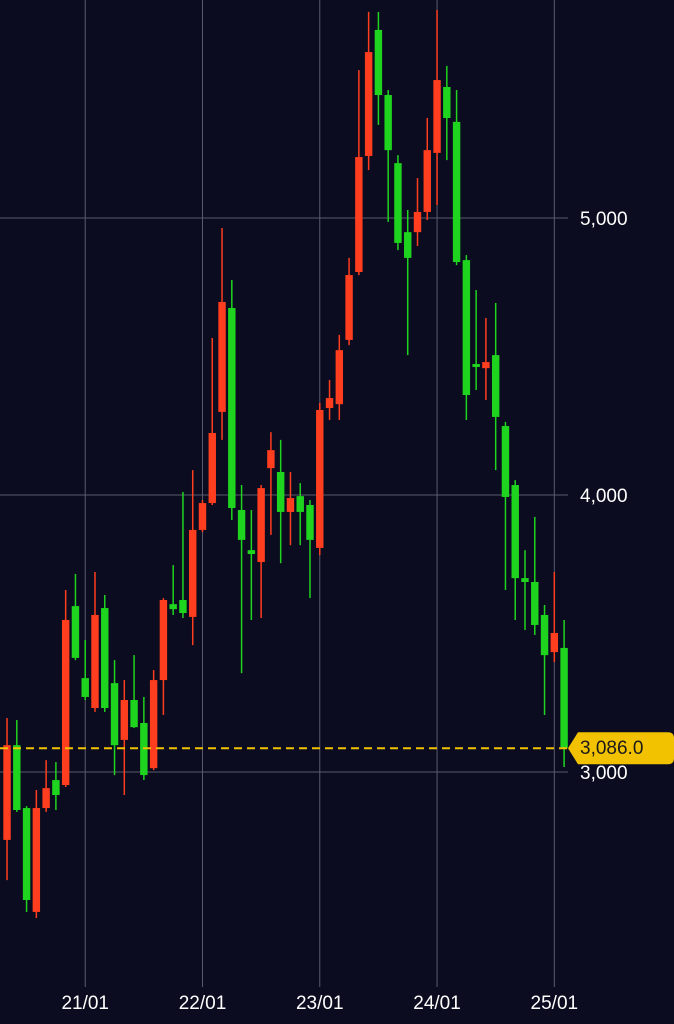 The image size is (674, 1024). I want to click on x-tick-label: 25/01, so click(555, 1003).